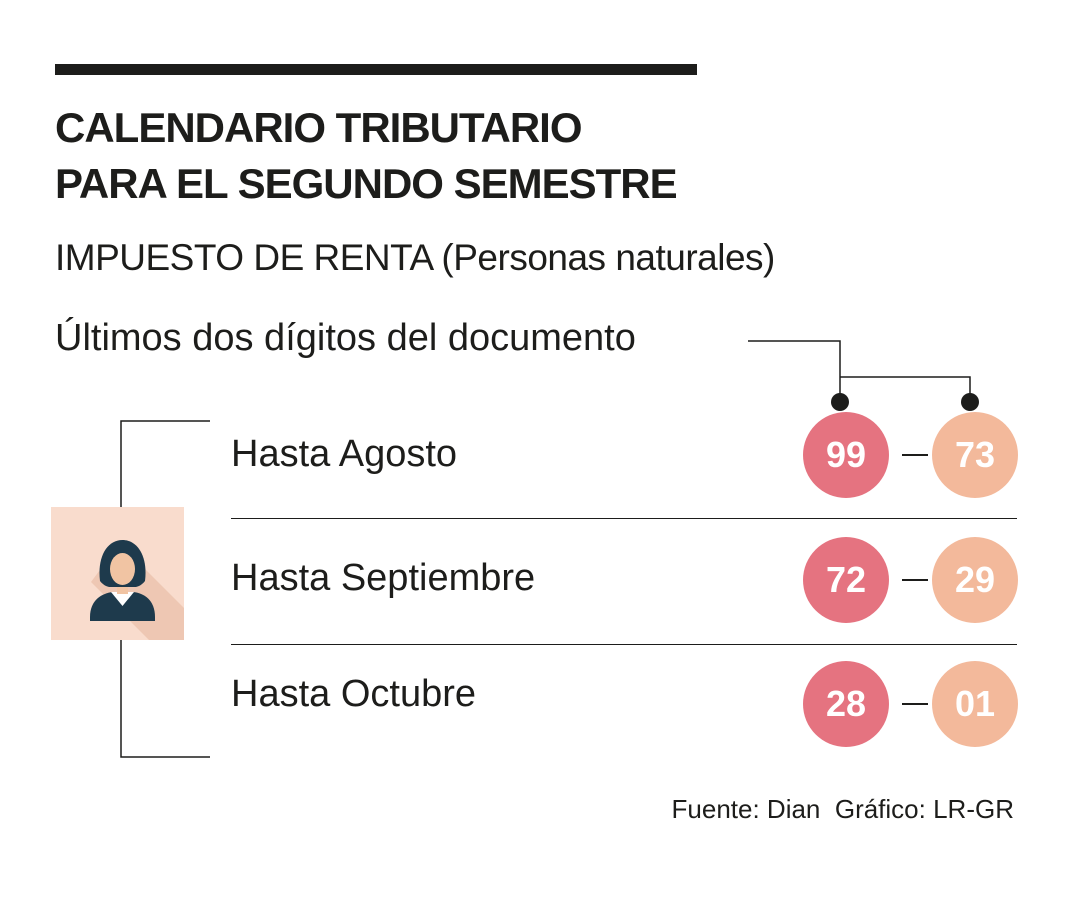  I want to click on row-label-agosto: Hasta Agosto, so click(344, 454).